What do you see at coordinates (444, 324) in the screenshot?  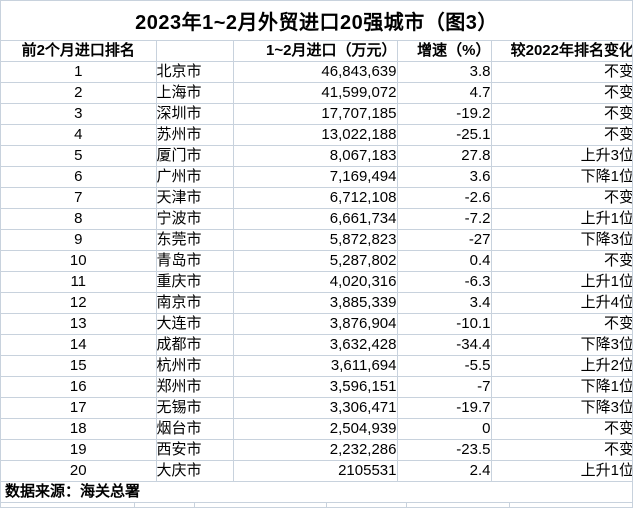 I see `cell-growth: -10.1` at bounding box center [444, 324].